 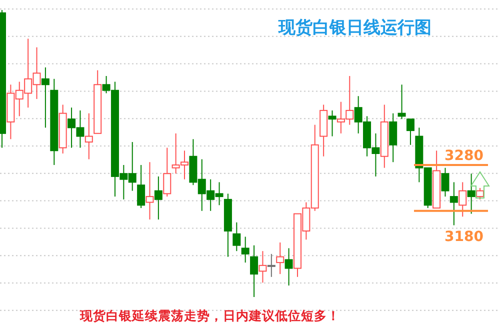 What do you see at coordinates (209, 315) in the screenshot?
I see `text: 现货白银延续震荡走势，日内建议低位短多！` at bounding box center [209, 315].